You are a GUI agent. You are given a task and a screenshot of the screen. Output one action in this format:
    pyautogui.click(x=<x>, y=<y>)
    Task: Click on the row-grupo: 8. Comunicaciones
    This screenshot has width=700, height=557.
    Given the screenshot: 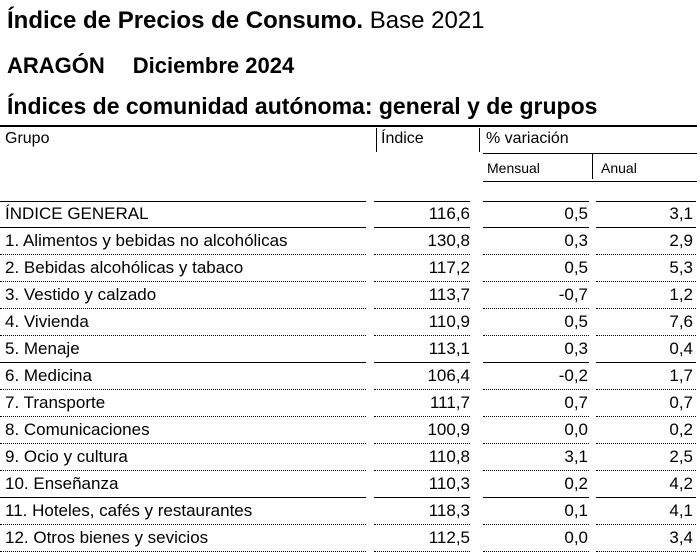 What is the action you would take?
    pyautogui.click(x=77, y=429)
    